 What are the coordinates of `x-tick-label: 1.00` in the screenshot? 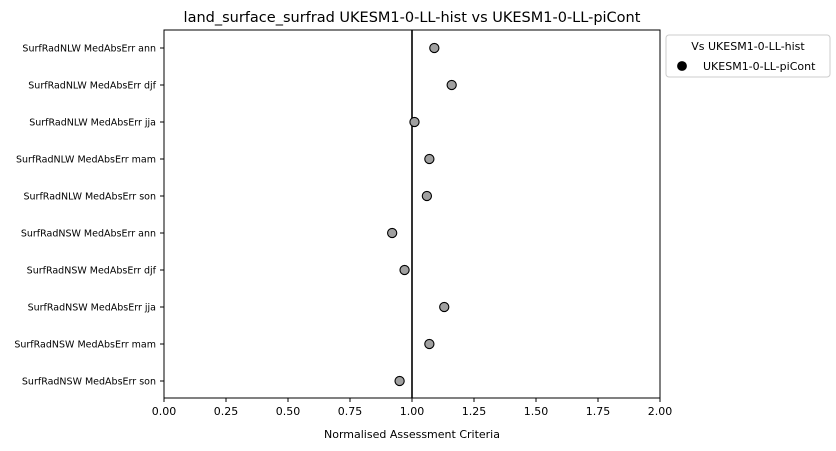 It's located at (412, 411).